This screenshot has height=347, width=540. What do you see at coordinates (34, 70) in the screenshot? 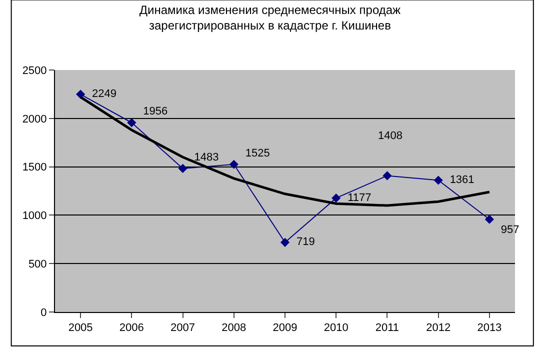
I see `y-tick-label: 2500` at bounding box center [34, 70].